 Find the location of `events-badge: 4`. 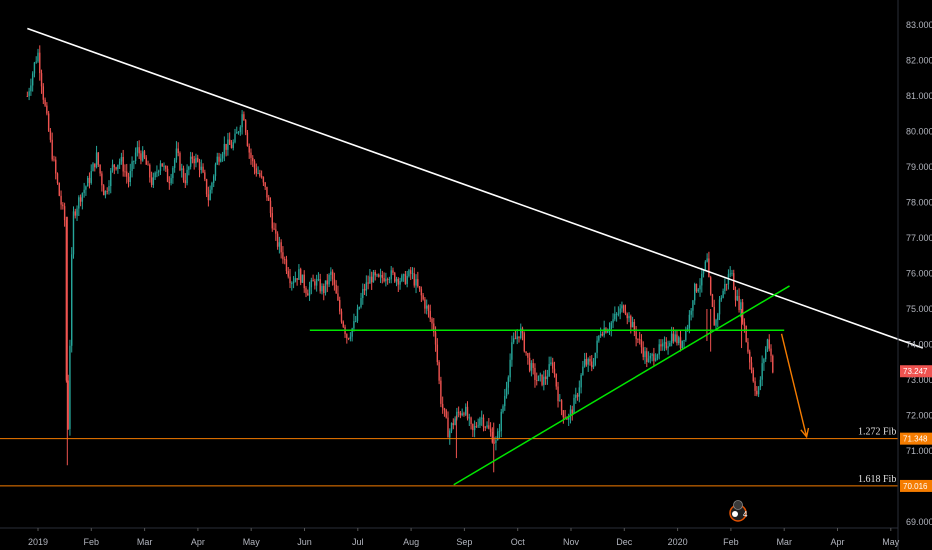

events-badge: 4 is located at coordinates (738, 511).